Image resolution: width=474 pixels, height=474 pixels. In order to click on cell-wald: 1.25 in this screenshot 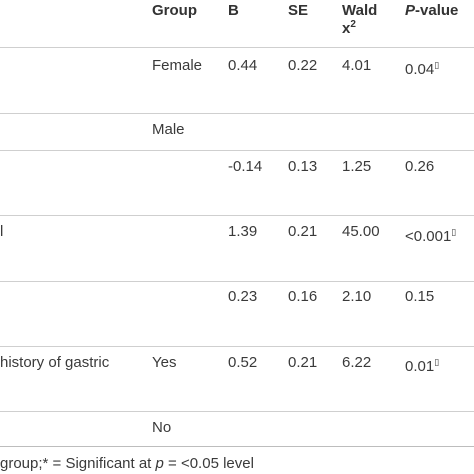, I will do `click(357, 166)`.